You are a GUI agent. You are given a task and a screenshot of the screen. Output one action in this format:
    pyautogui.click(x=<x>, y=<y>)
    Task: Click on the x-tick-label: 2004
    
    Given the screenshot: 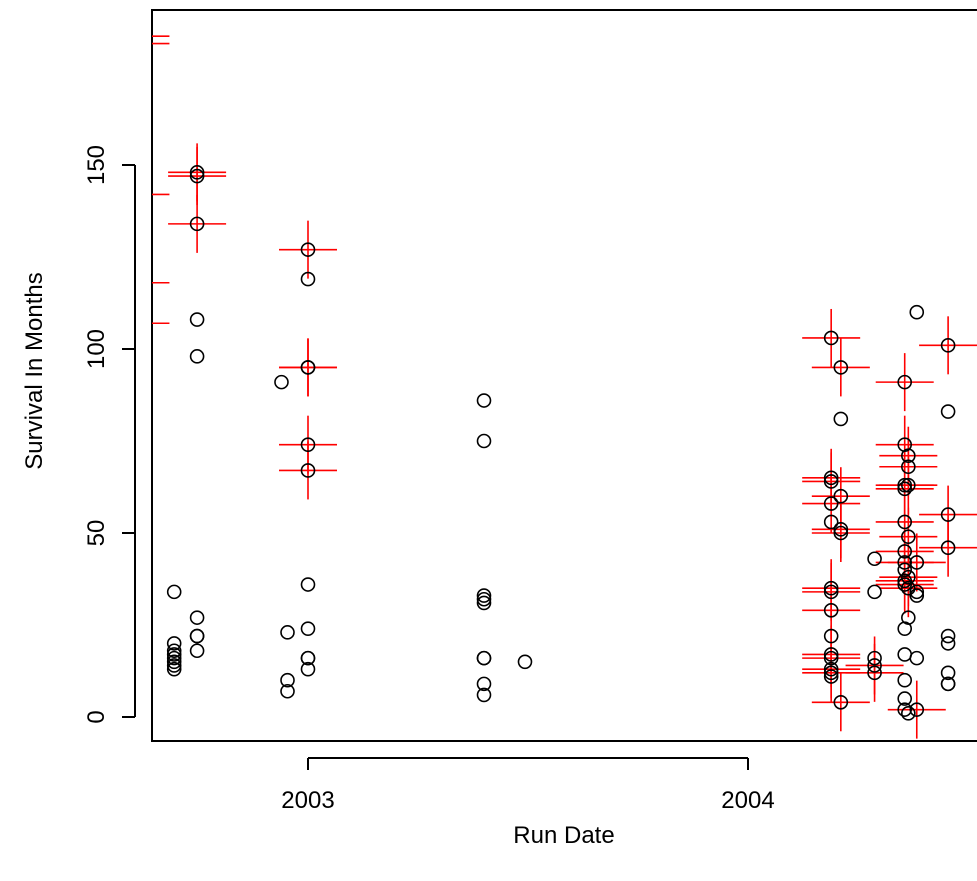 What is the action you would take?
    pyautogui.click(x=747, y=800)
    